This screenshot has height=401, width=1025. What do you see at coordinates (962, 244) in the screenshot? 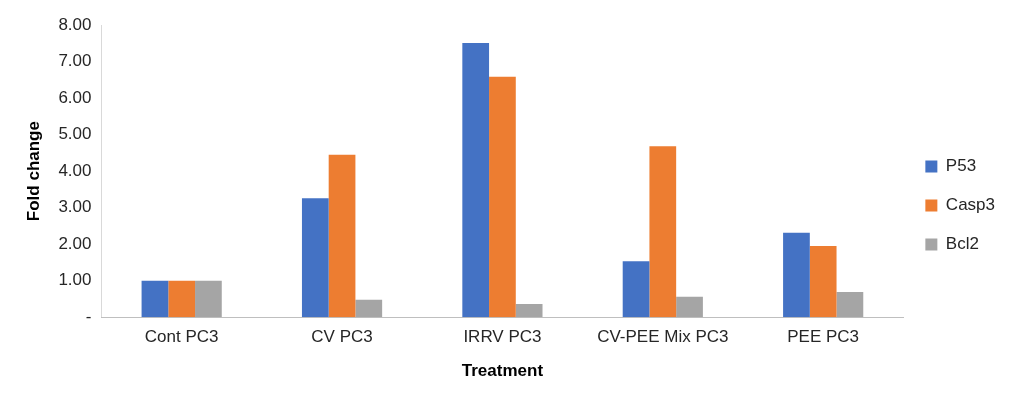
I see `legend-label: Bcl2` at bounding box center [962, 244].